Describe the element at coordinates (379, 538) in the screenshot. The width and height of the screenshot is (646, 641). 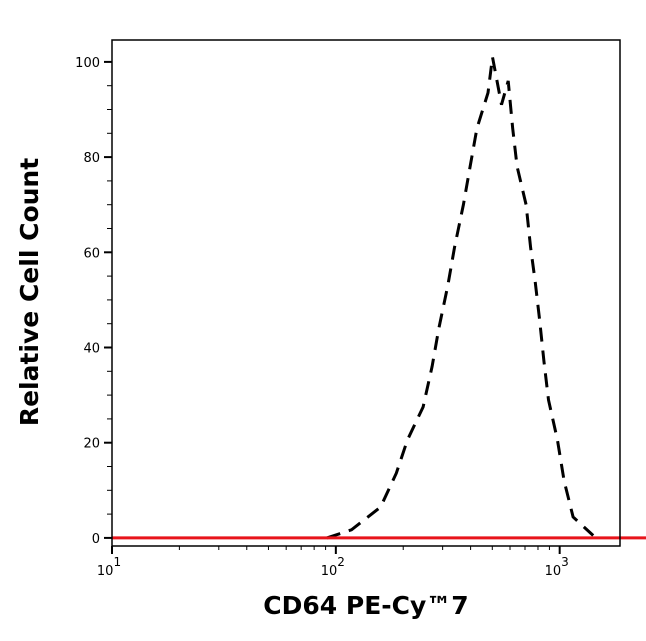
I see `stained-histogram-line` at that location.